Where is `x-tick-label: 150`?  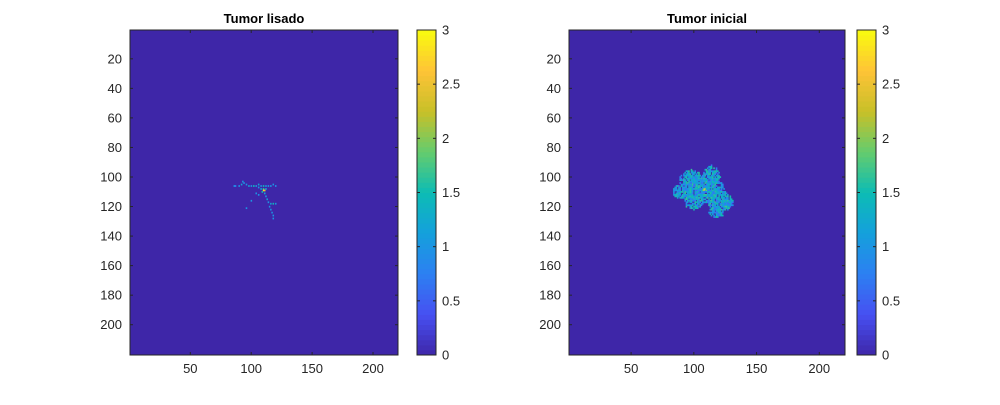 x-tick-label: 150 is located at coordinates (312, 368).